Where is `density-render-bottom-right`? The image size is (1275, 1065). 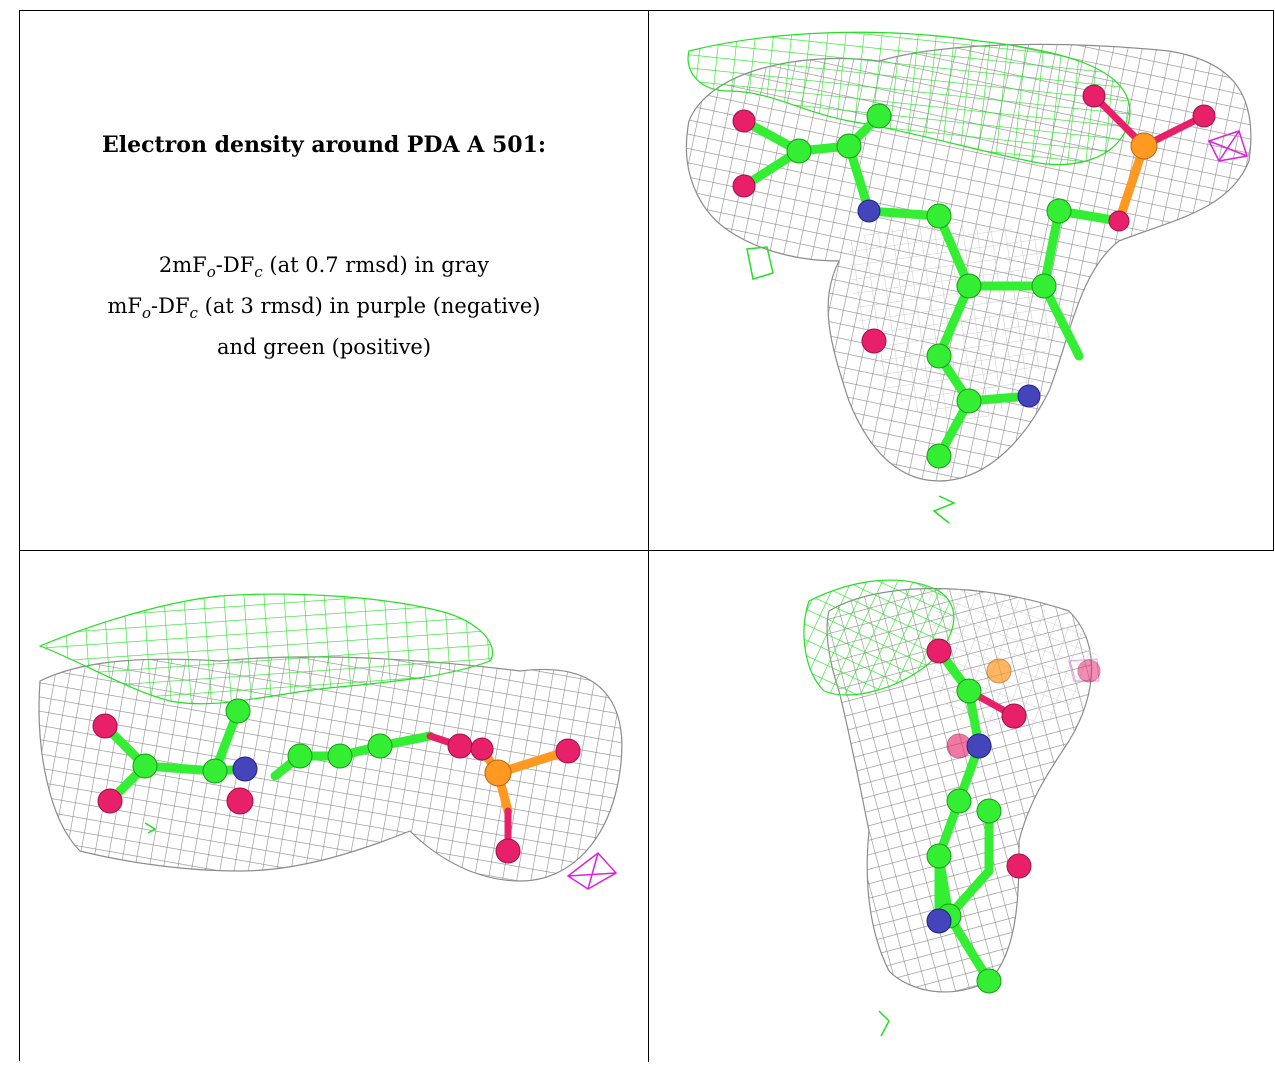
density-render-bottom-right is located at coordinates (952, 808).